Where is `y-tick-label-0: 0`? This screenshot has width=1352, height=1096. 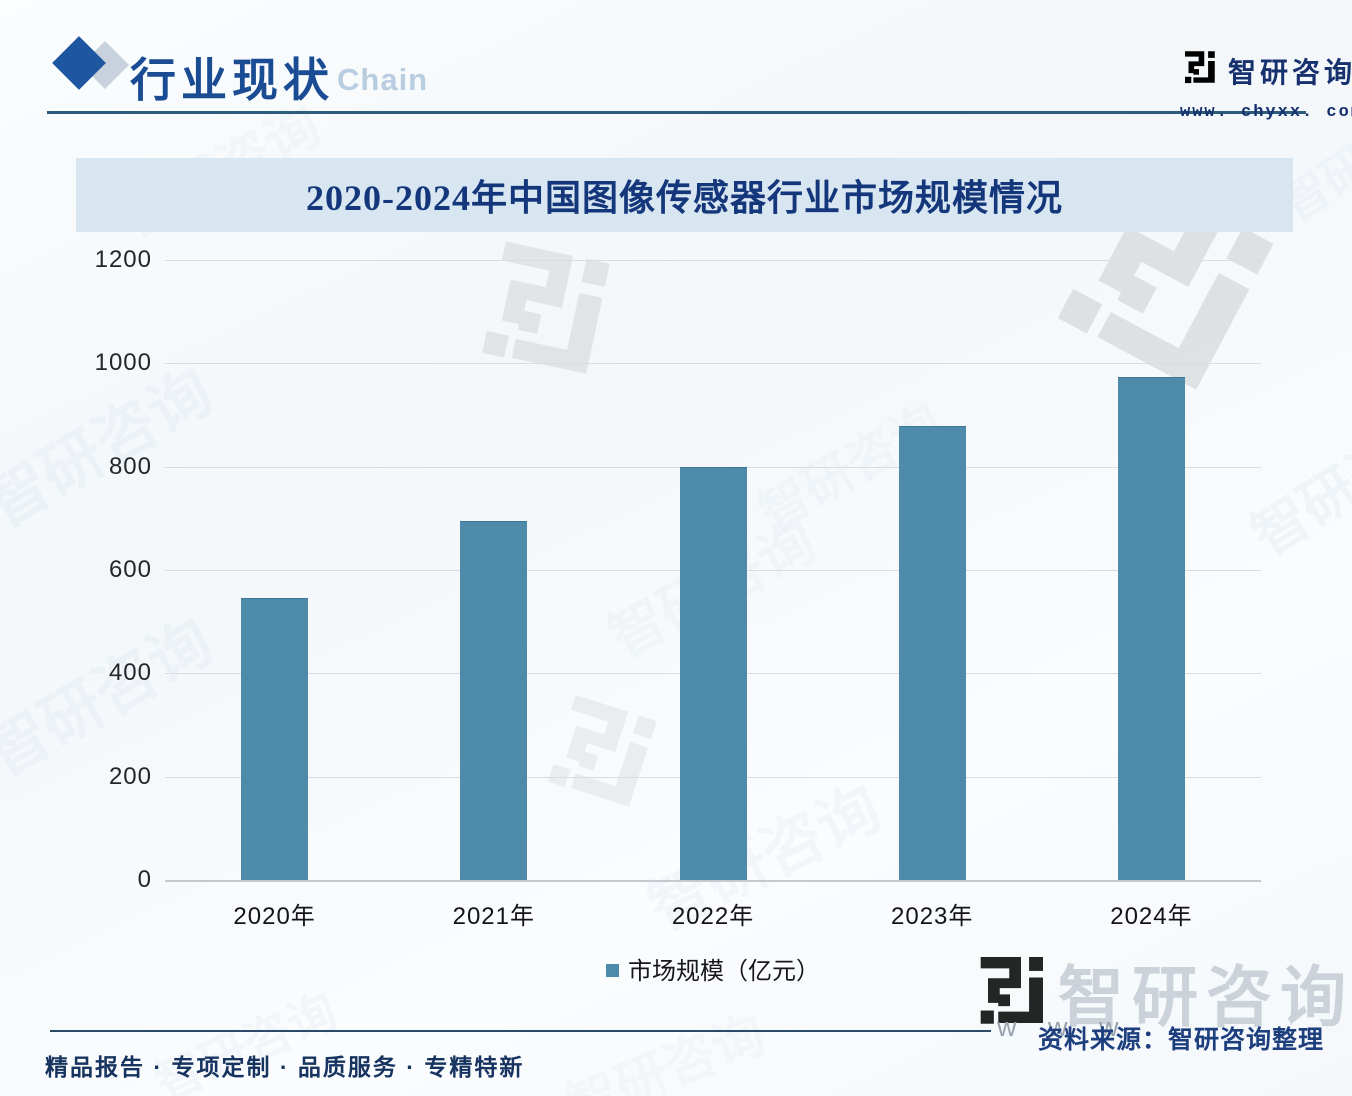
y-tick-label-0: 0 is located at coordinates (144, 879).